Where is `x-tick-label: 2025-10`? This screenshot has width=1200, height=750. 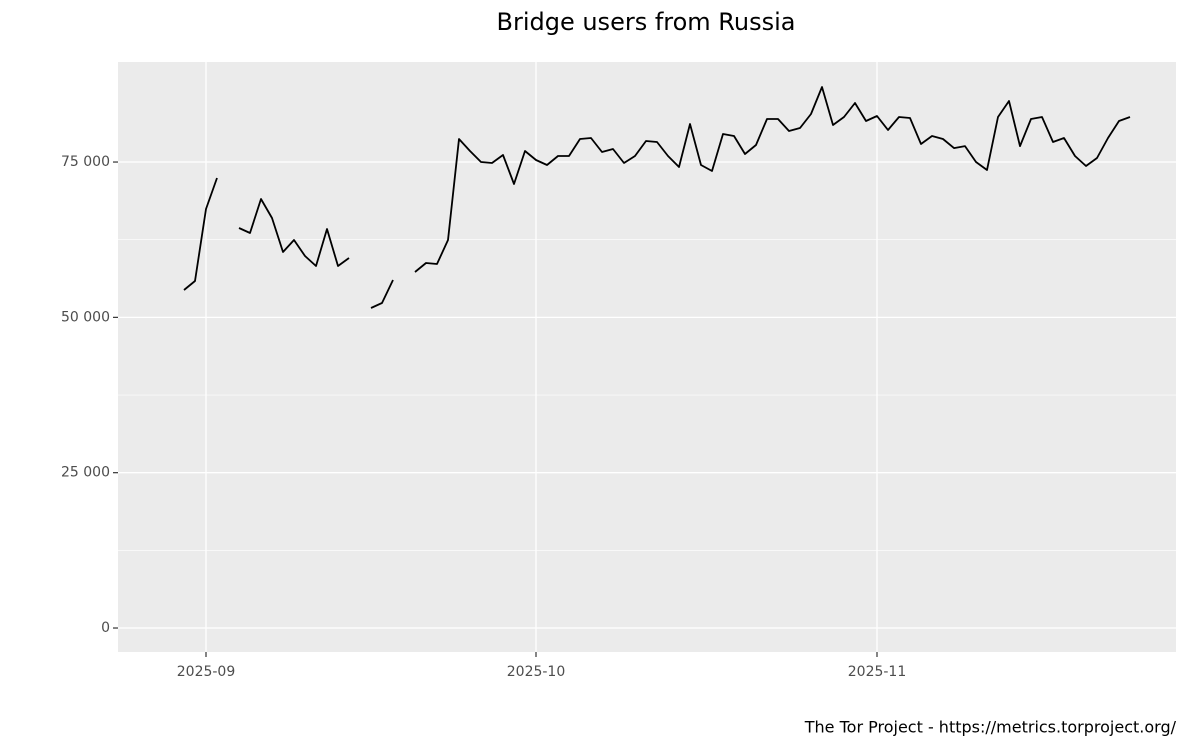 x-tick-label: 2025-10 is located at coordinates (536, 672).